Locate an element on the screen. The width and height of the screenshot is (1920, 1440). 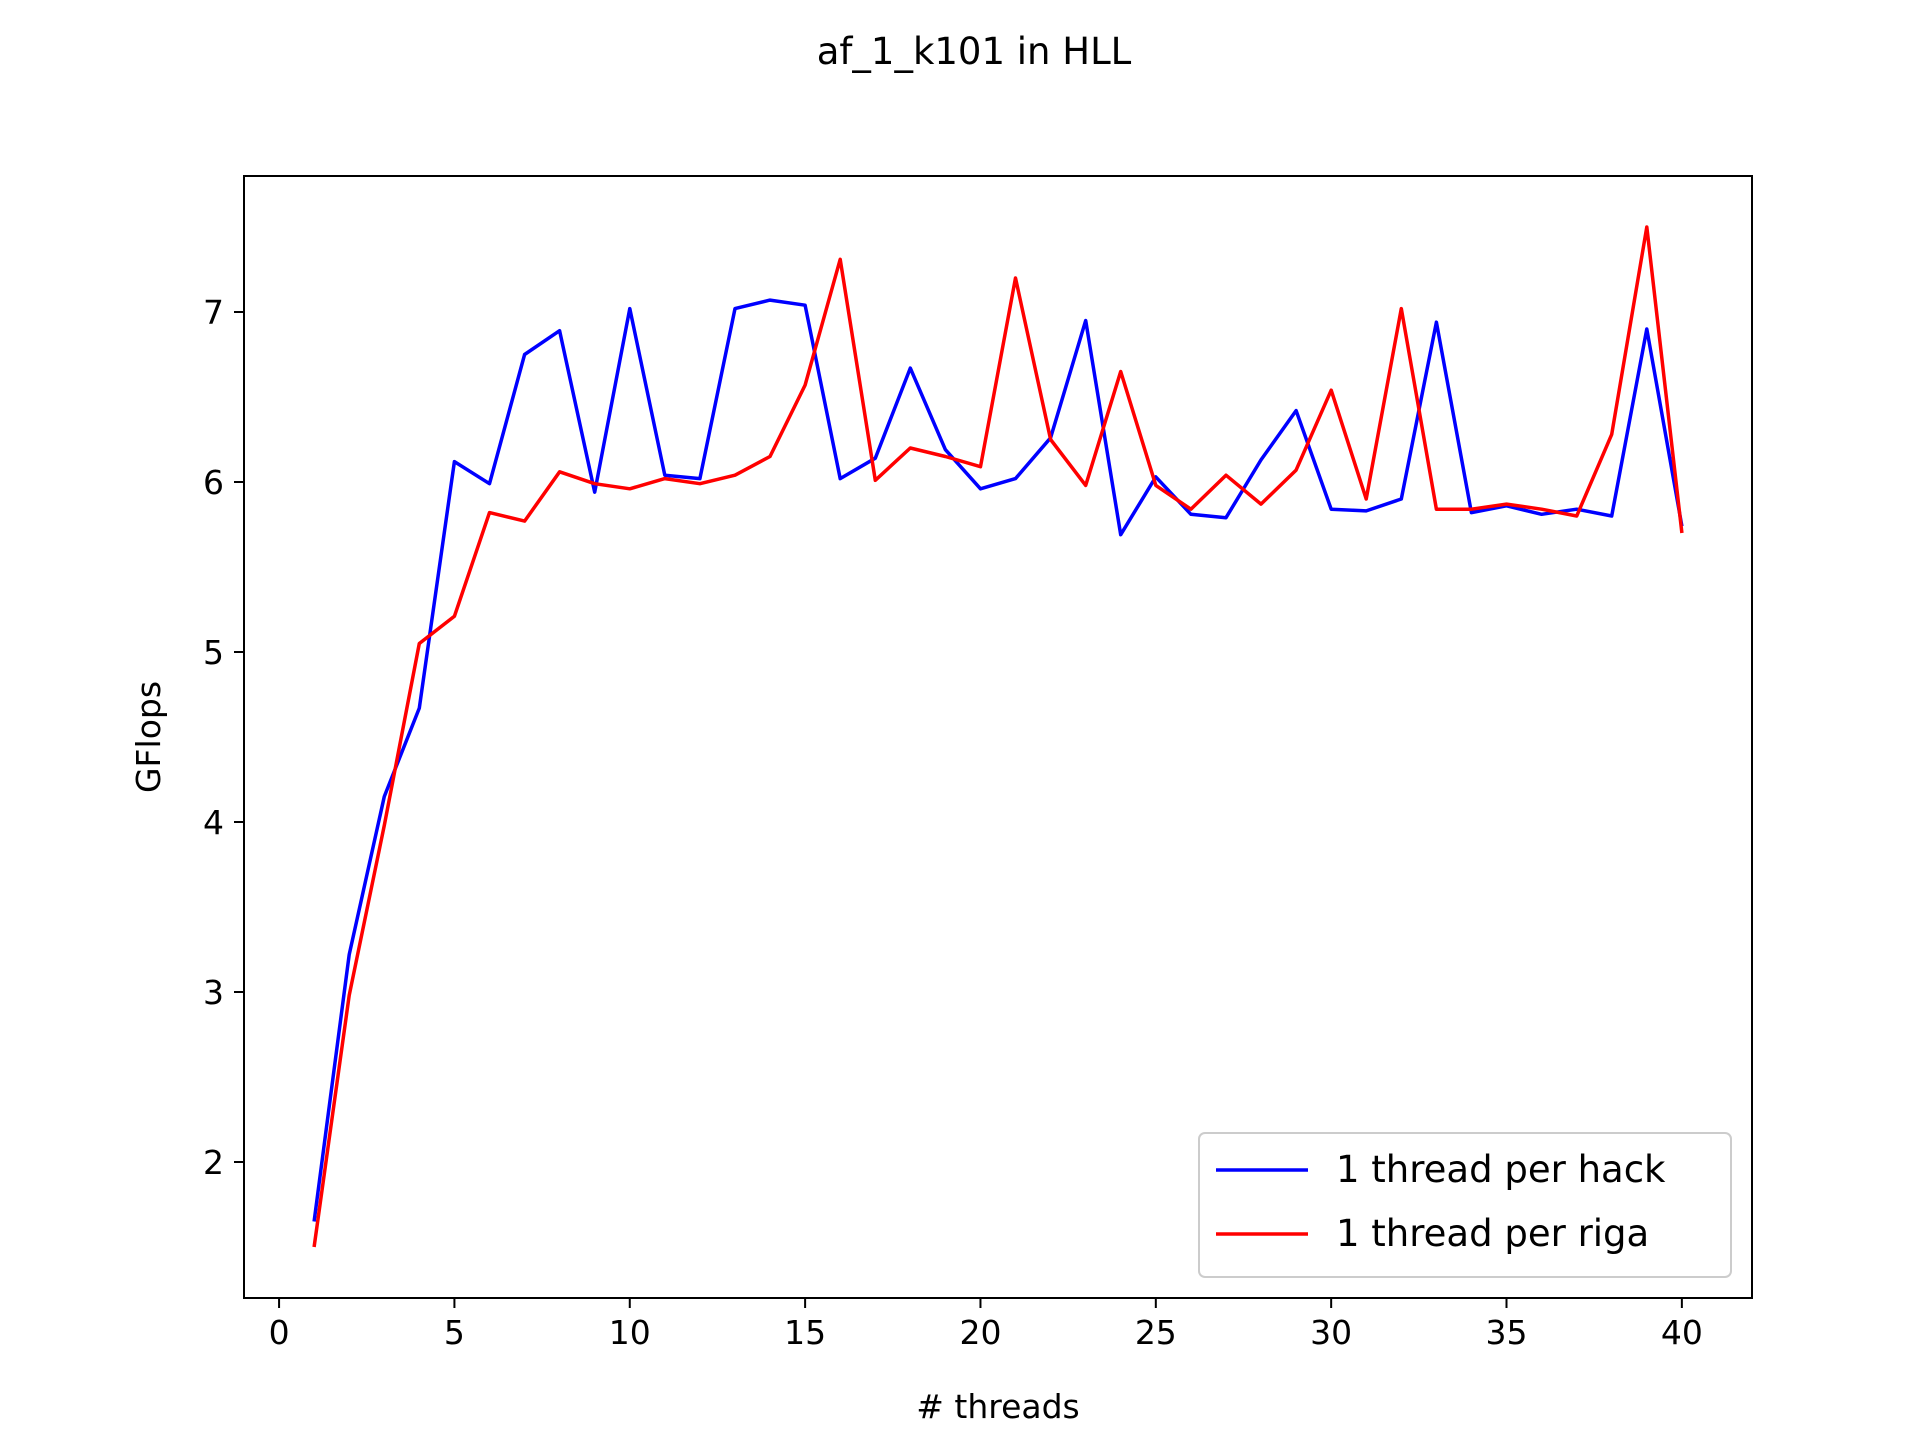
x-tick-label: 25 is located at coordinates (1156, 1332).